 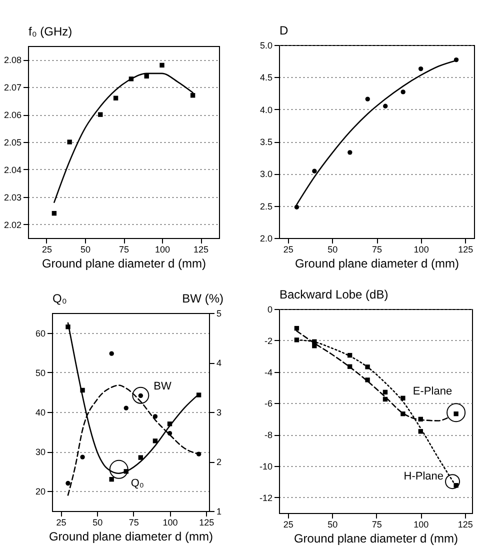 I want to click on y-axis-title: f₀ (GHz), so click(x=50, y=31).